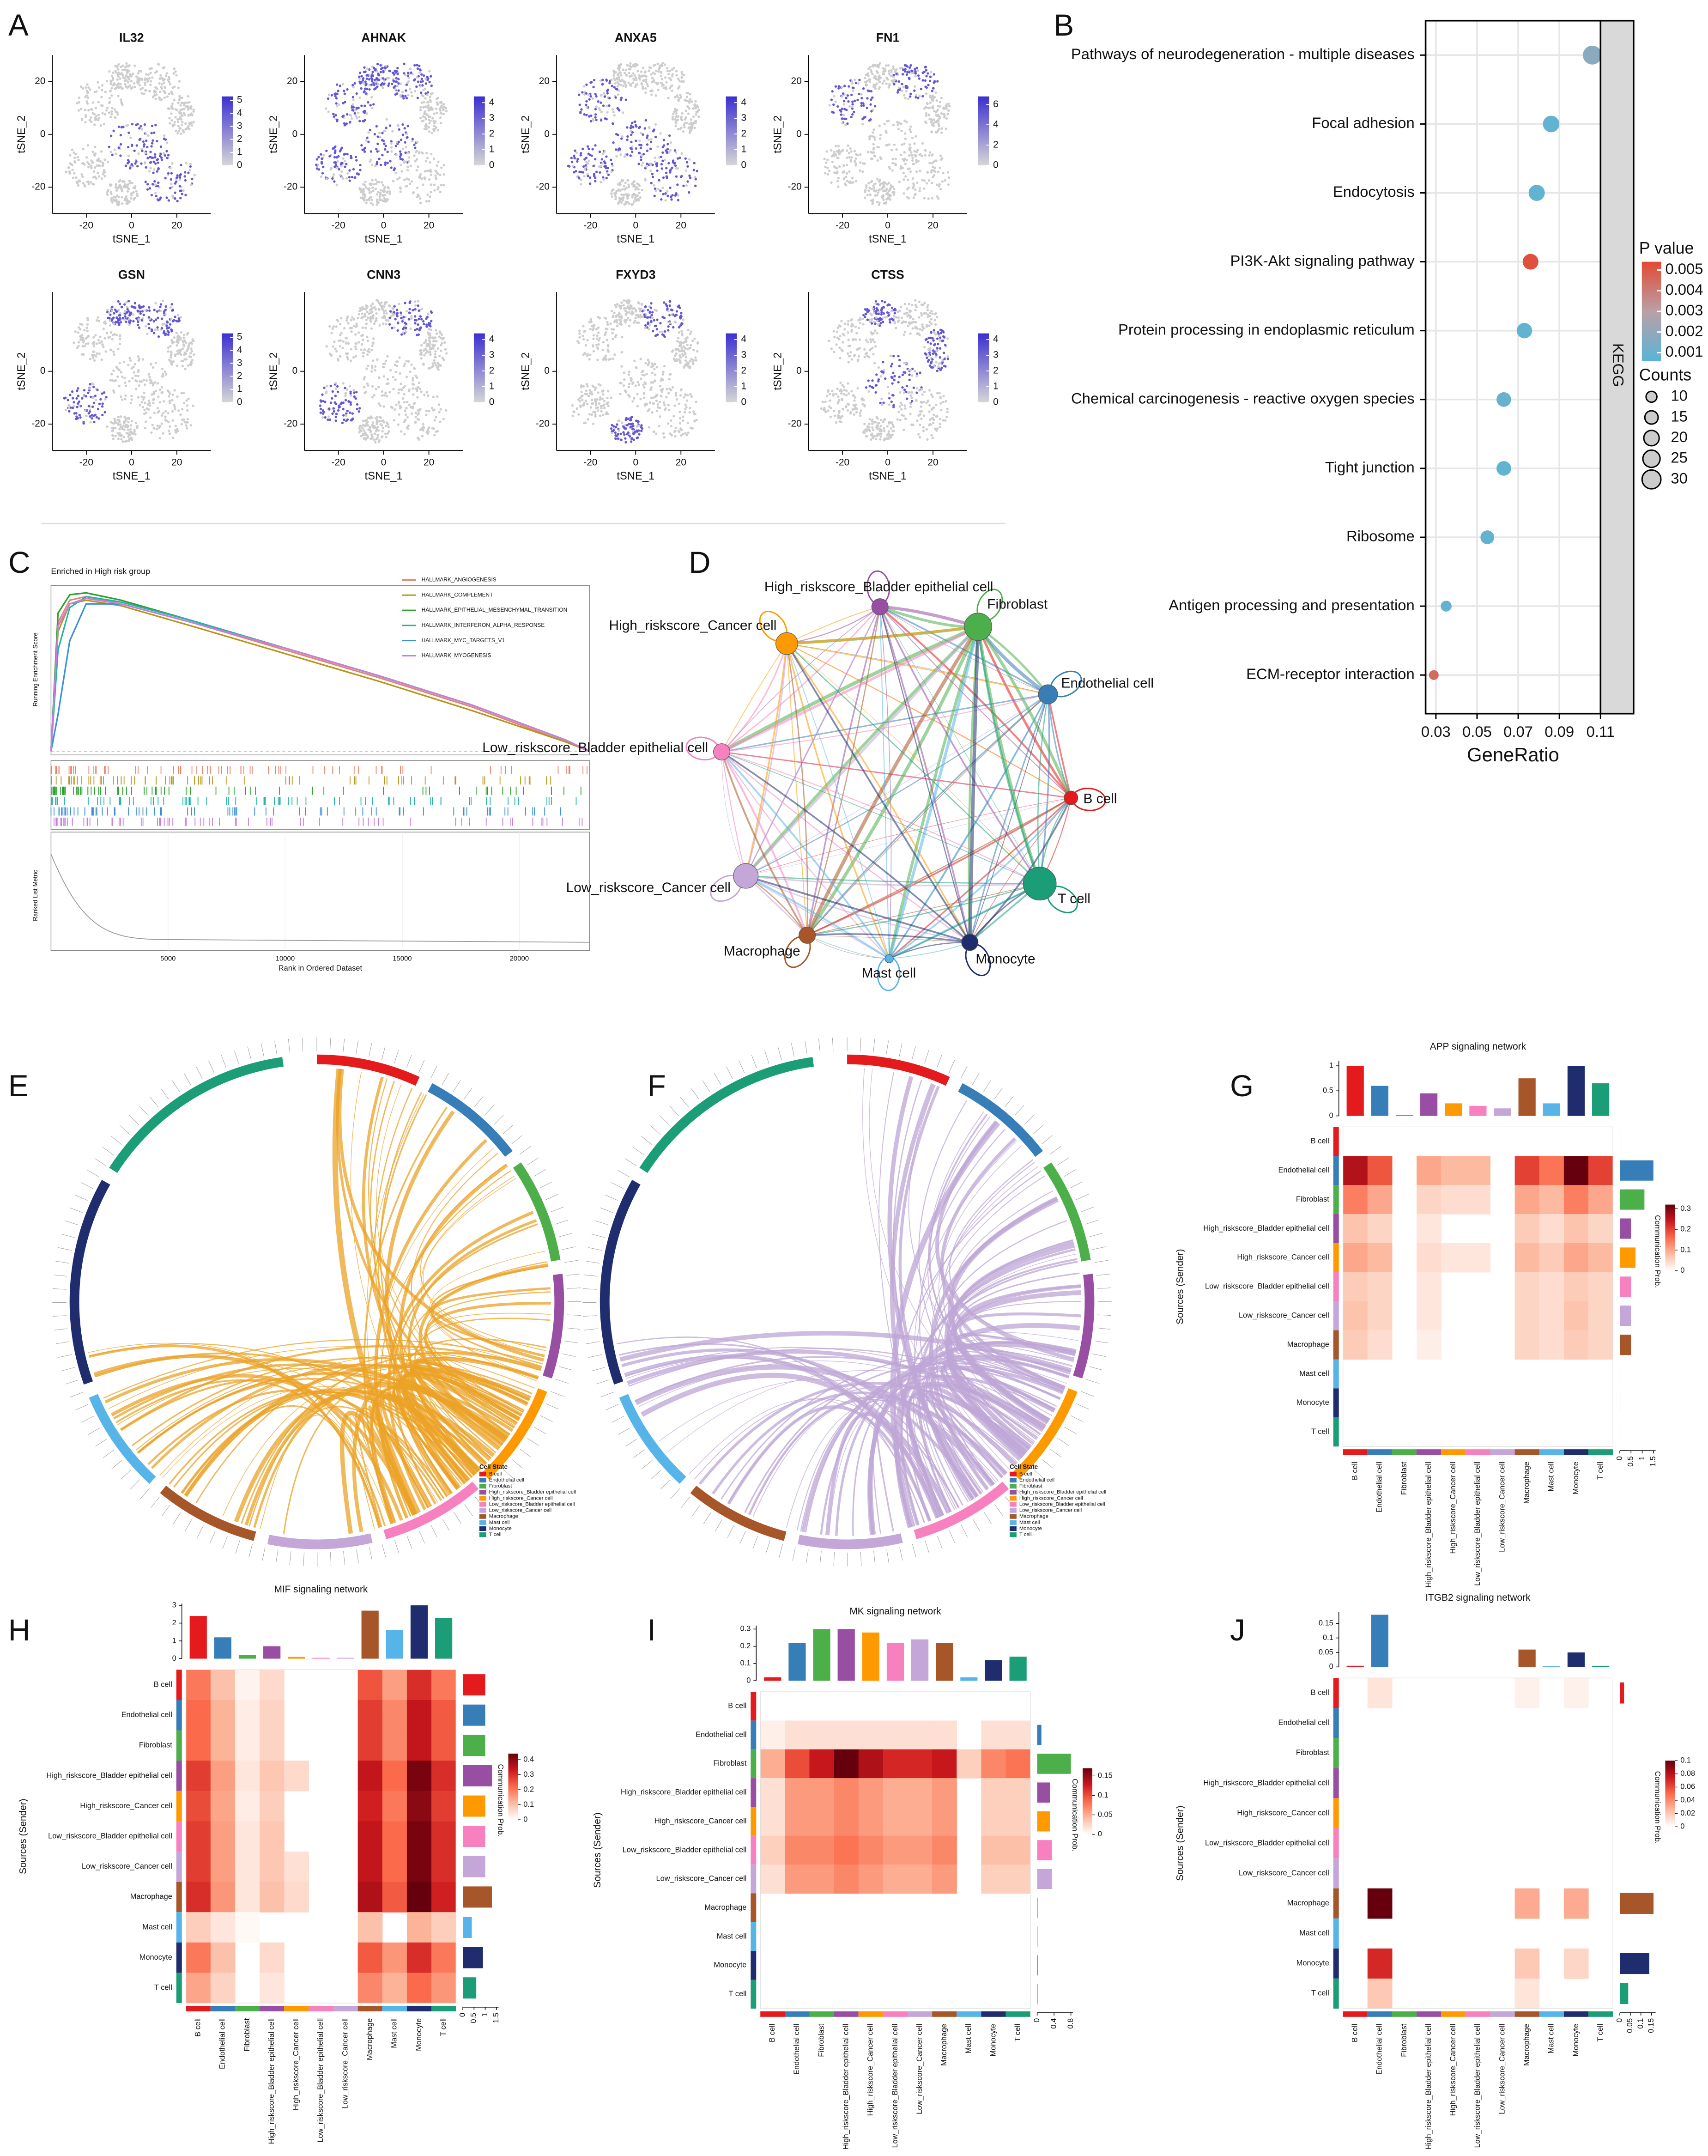  I want to click on x-tick-label: -20, so click(590, 225).